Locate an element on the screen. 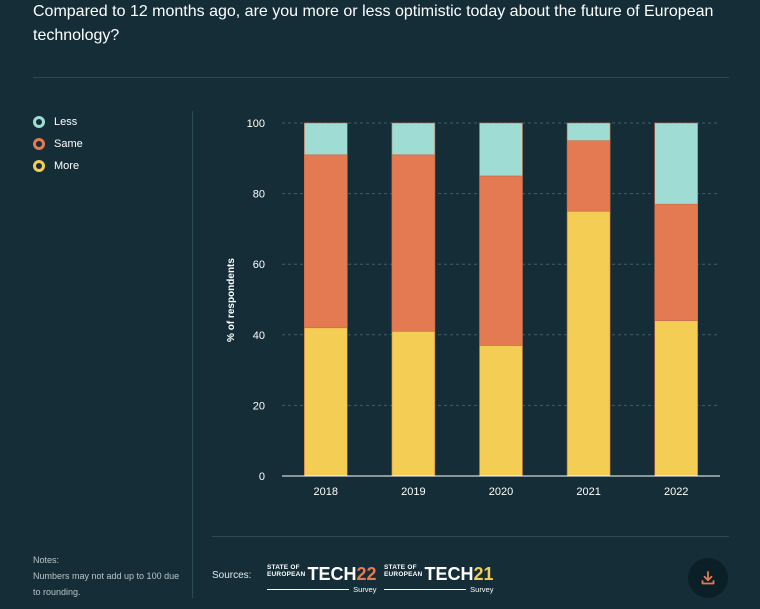 The image size is (760, 609). bar-segment-more-2021 is located at coordinates (588, 343).